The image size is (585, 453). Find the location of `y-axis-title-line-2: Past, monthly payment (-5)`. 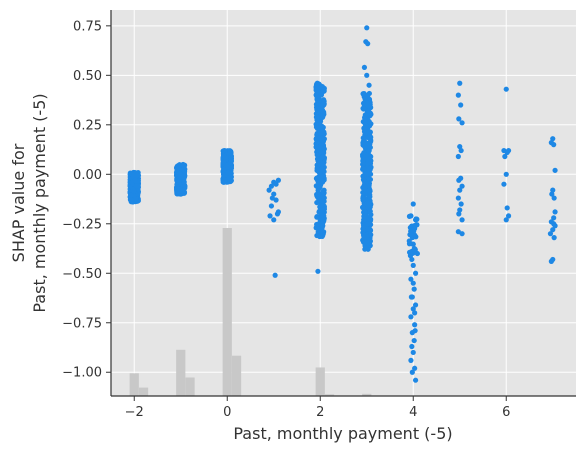

y-axis-title-line-2: Past, monthly payment (-5) is located at coordinates (39, 202).